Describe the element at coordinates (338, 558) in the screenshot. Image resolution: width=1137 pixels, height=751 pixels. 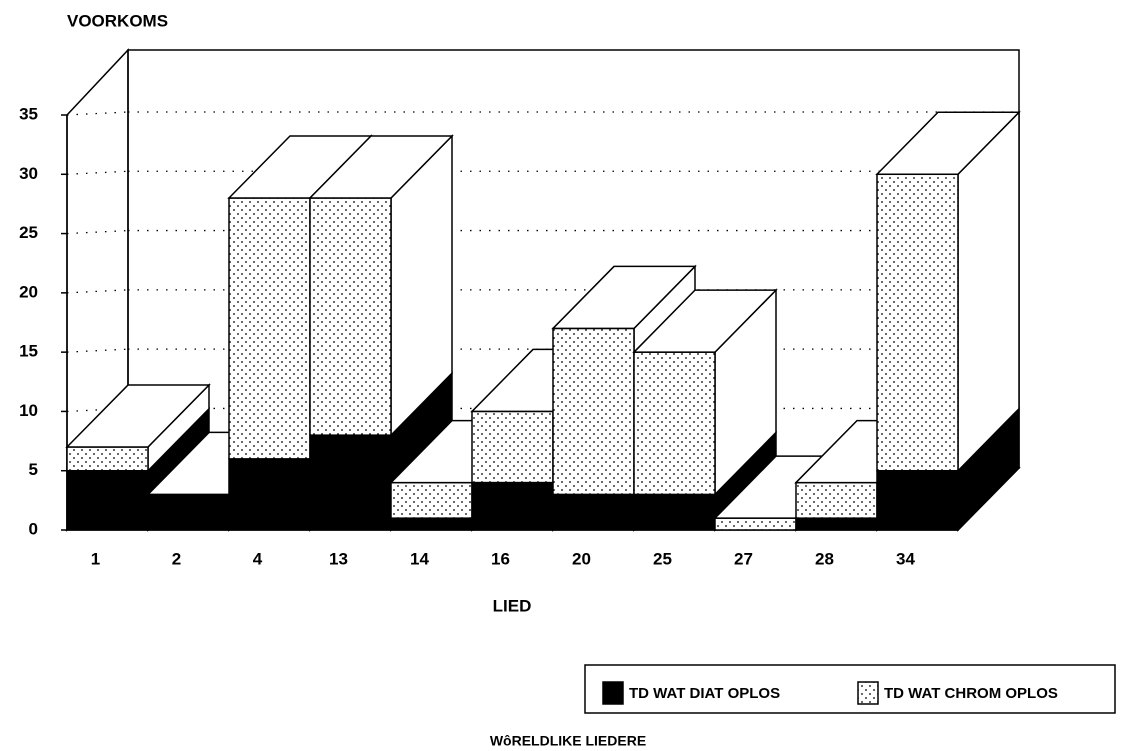
I see `x-tick-label: 13` at that location.